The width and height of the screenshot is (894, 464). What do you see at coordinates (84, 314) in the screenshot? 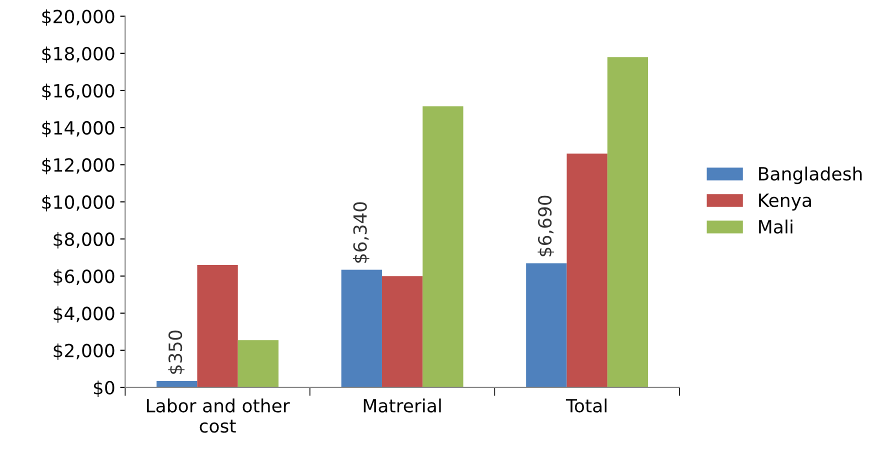
I see `y-tick-label: $4,000` at bounding box center [84, 314].